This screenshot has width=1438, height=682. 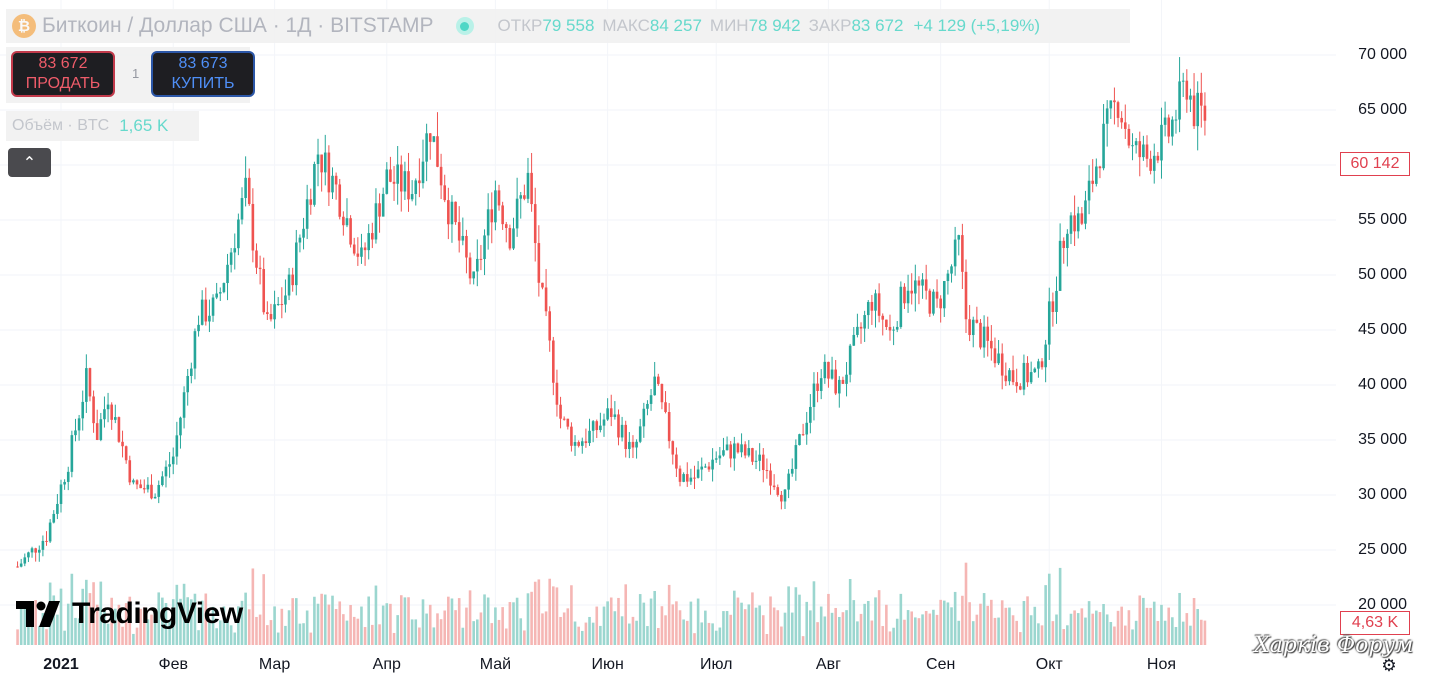 I want to click on symbol-title: Биткоин / Доллар США · 1Д · BITSTAMP, so click(x=238, y=25).